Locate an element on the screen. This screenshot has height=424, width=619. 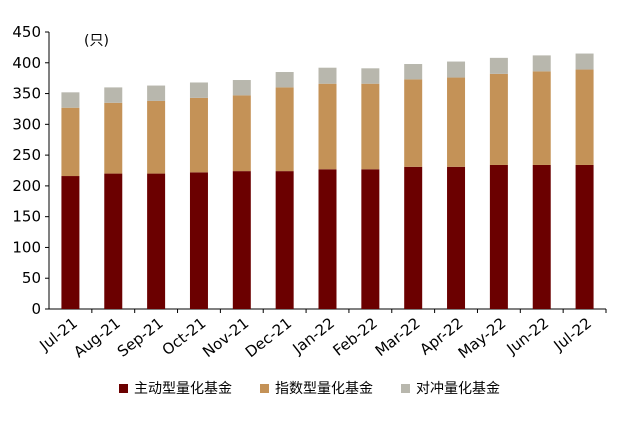
y-tick-label: 50 is located at coordinates (31, 278).